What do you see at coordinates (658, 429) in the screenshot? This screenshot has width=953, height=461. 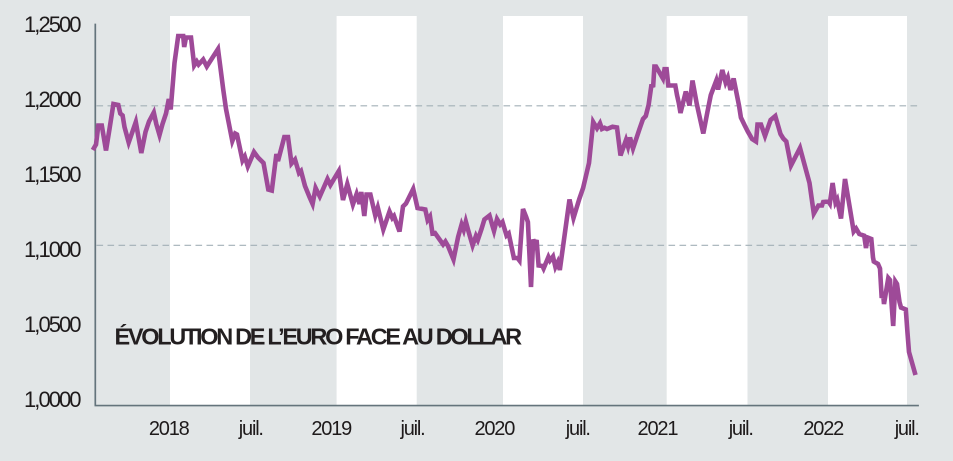 I see `svg-text: 2021` at bounding box center [658, 429].